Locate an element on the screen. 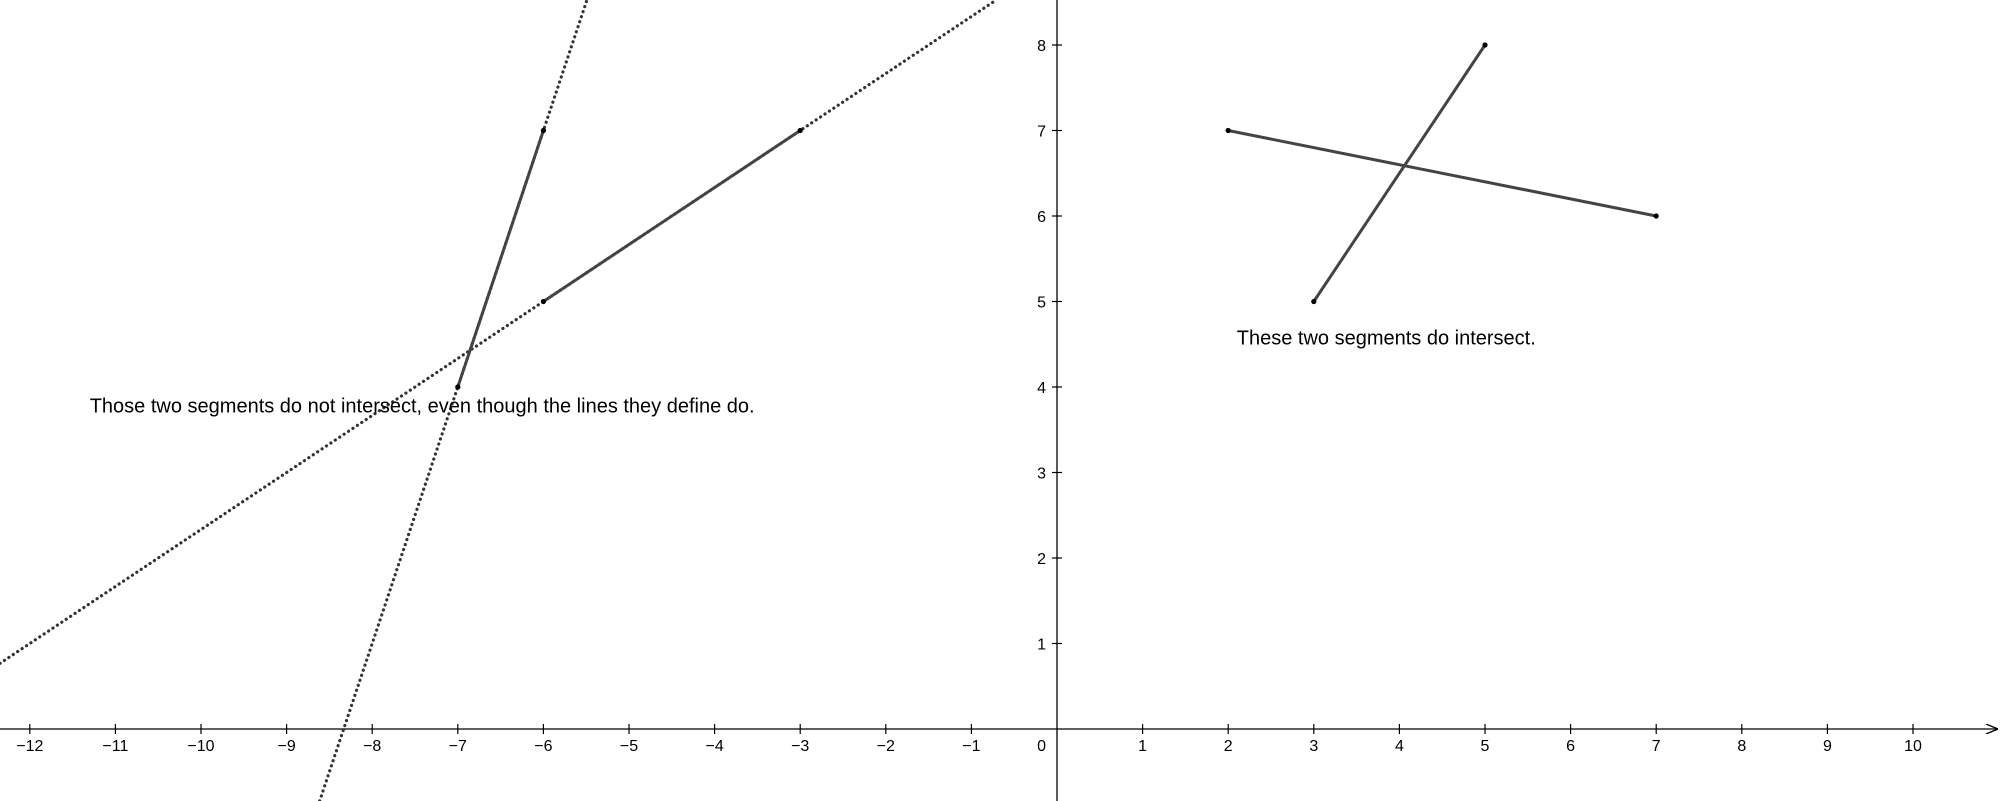 The image size is (2000, 801). annotation-text: These two segments do intersect. is located at coordinates (1386, 338).